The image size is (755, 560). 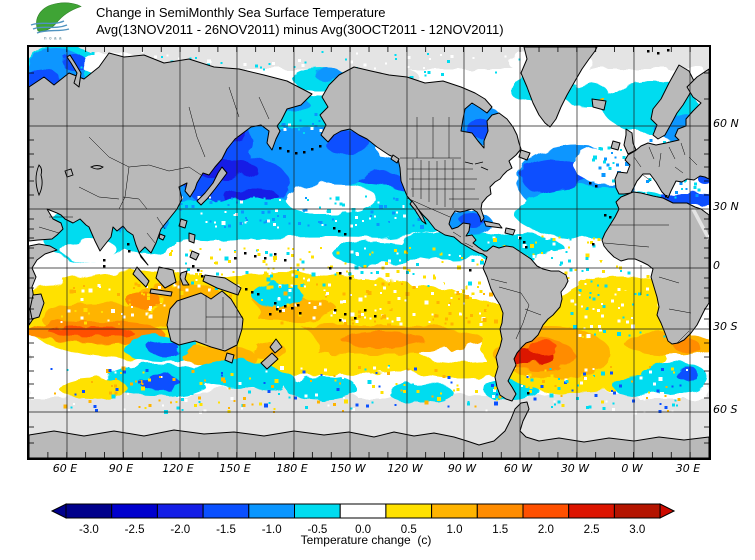 I want to click on lon-label: 180 E, so click(x=292, y=468).